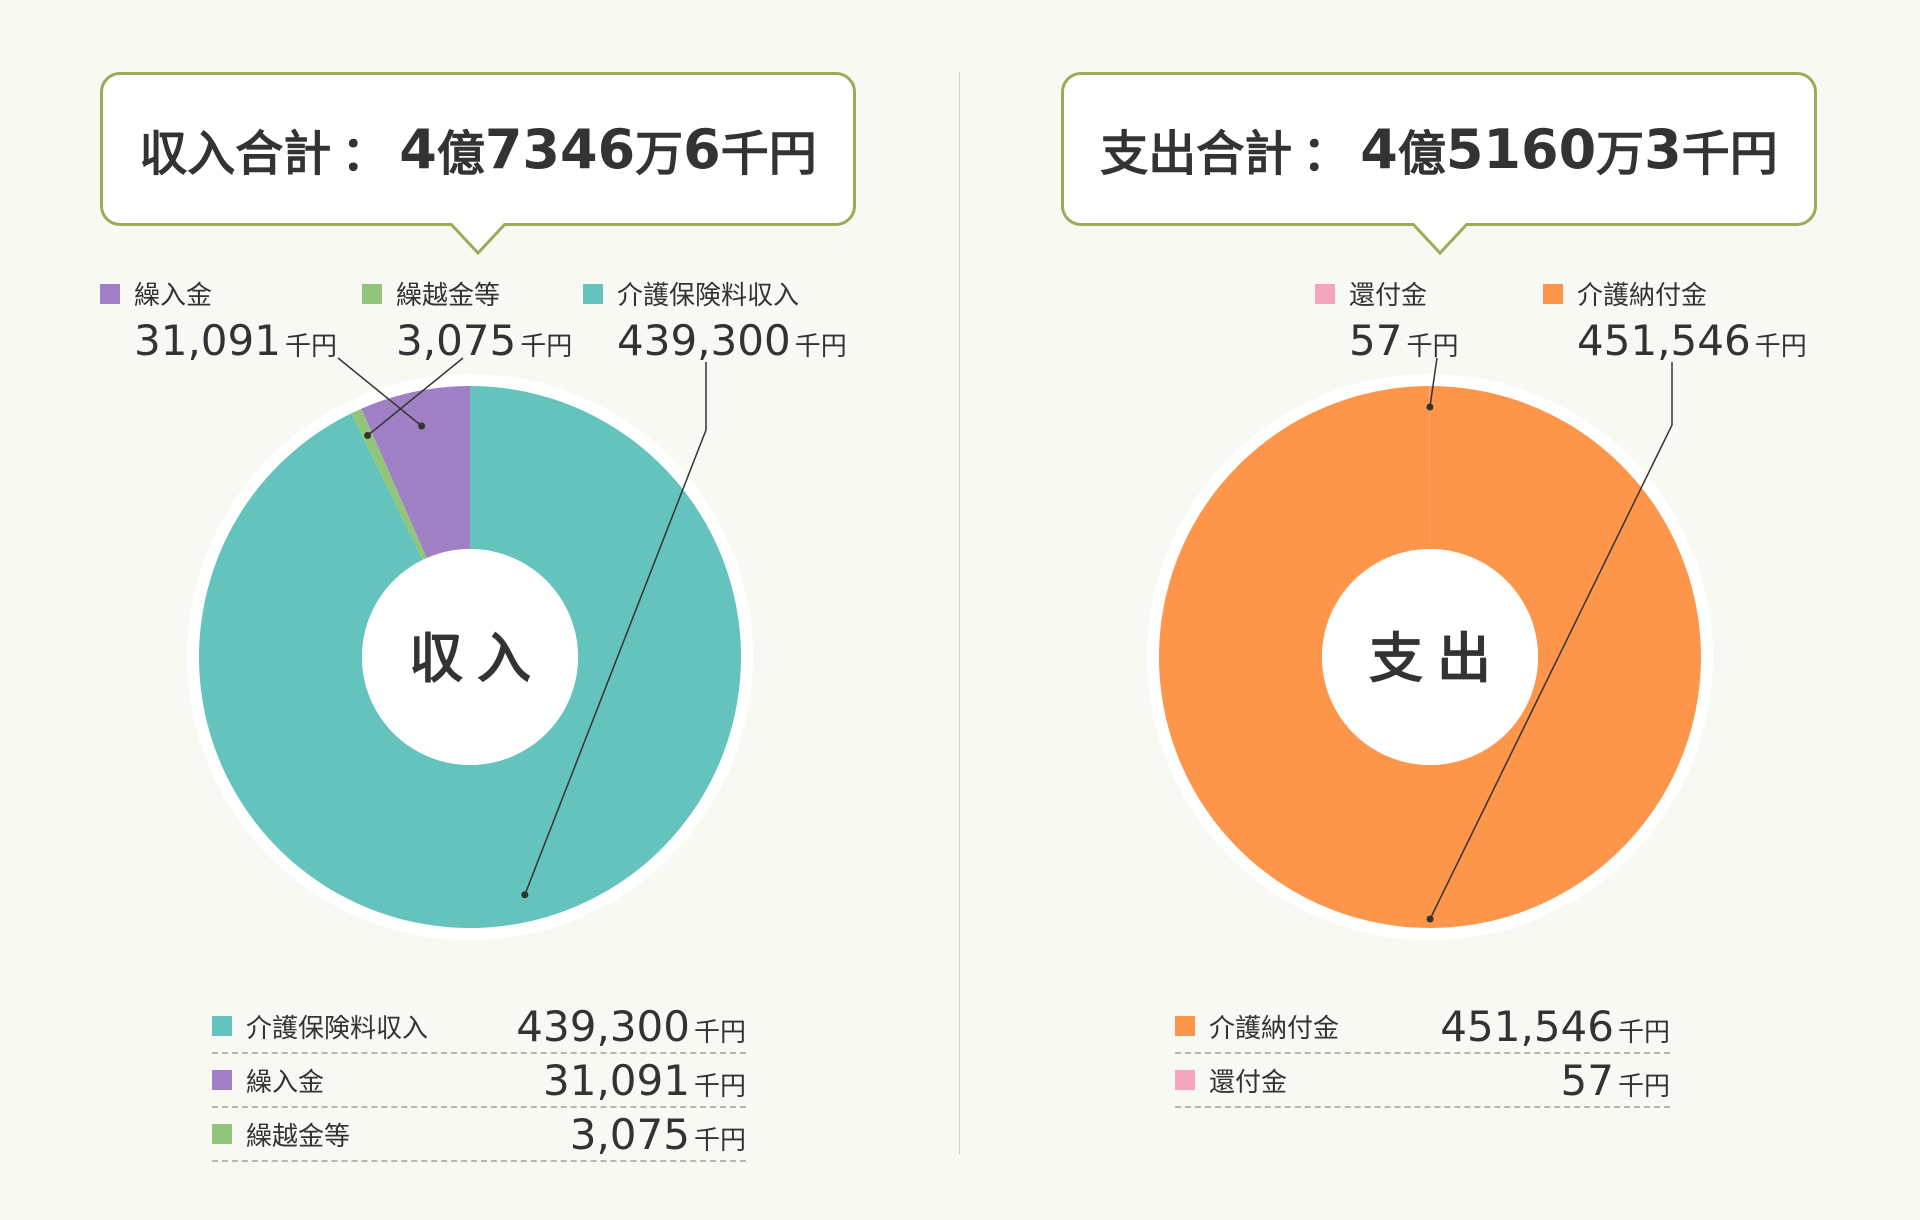 This screenshot has height=1220, width=1920. Describe the element at coordinates (222, 1080) in the screenshot. I see `income-table-swatch-kurire` at that location.